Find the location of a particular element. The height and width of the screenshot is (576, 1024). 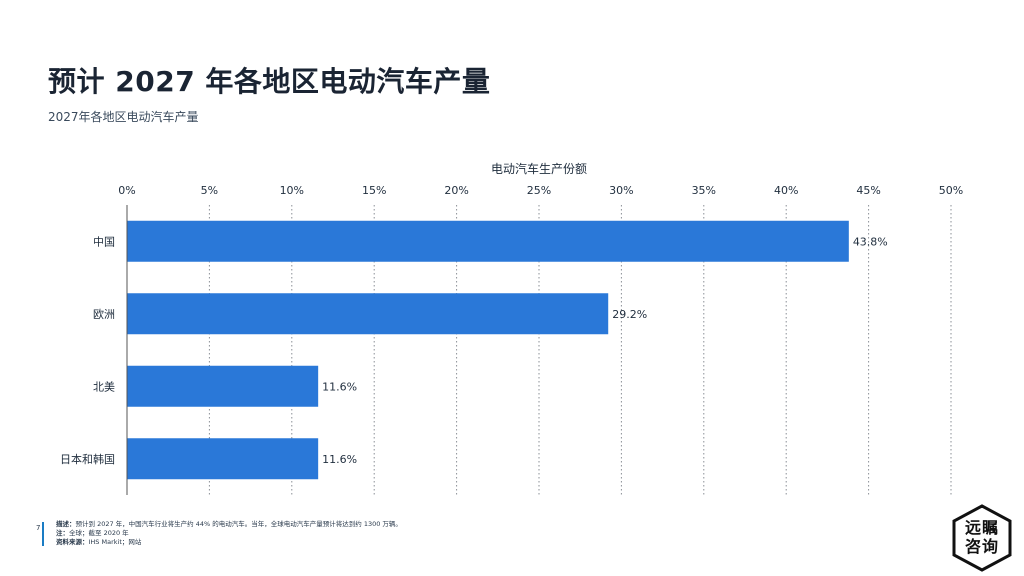

x-tick-label: 15% is located at coordinates (374, 190).